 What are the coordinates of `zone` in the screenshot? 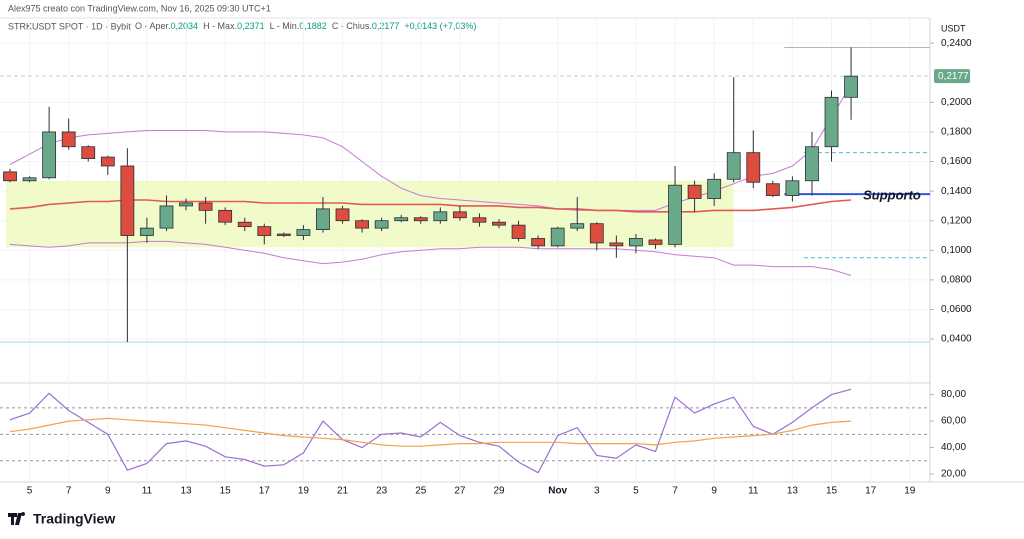 It's located at (370, 214).